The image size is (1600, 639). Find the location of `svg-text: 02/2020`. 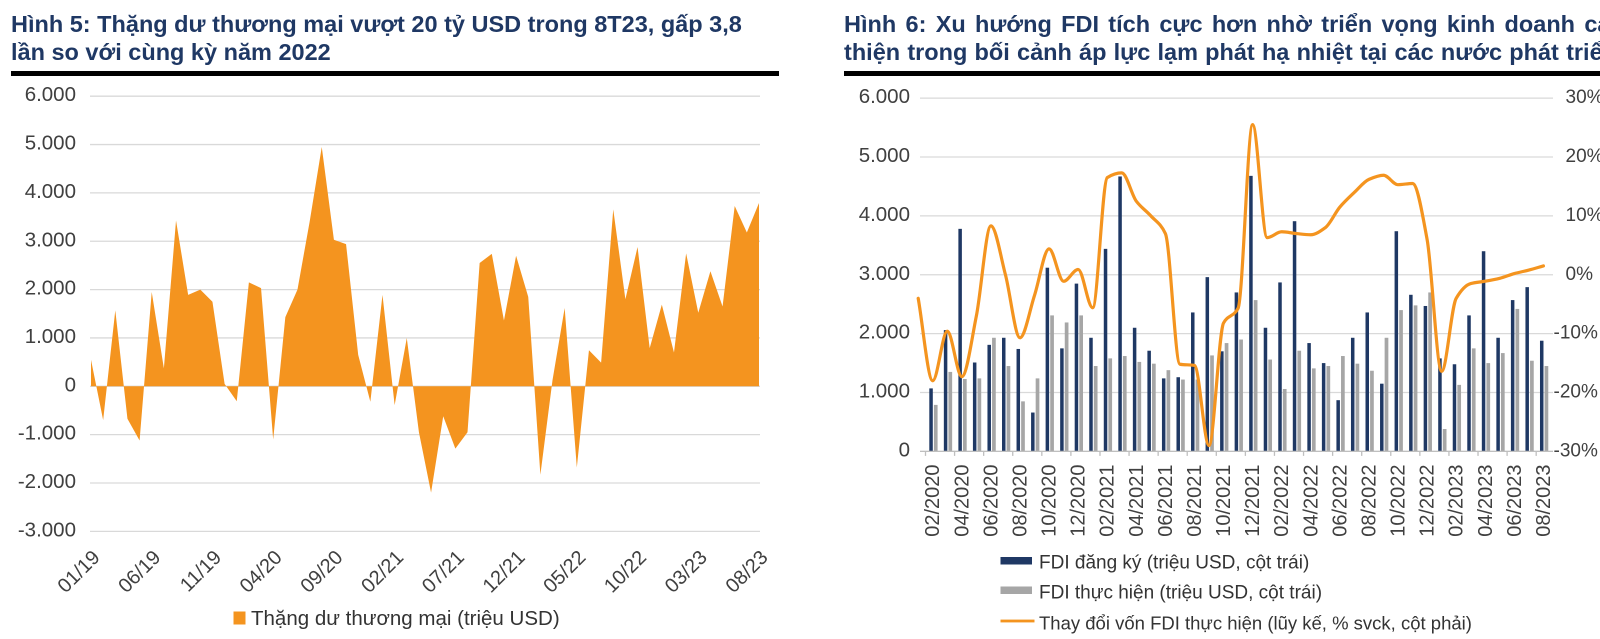

svg-text: 02/2020 is located at coordinates (933, 501).